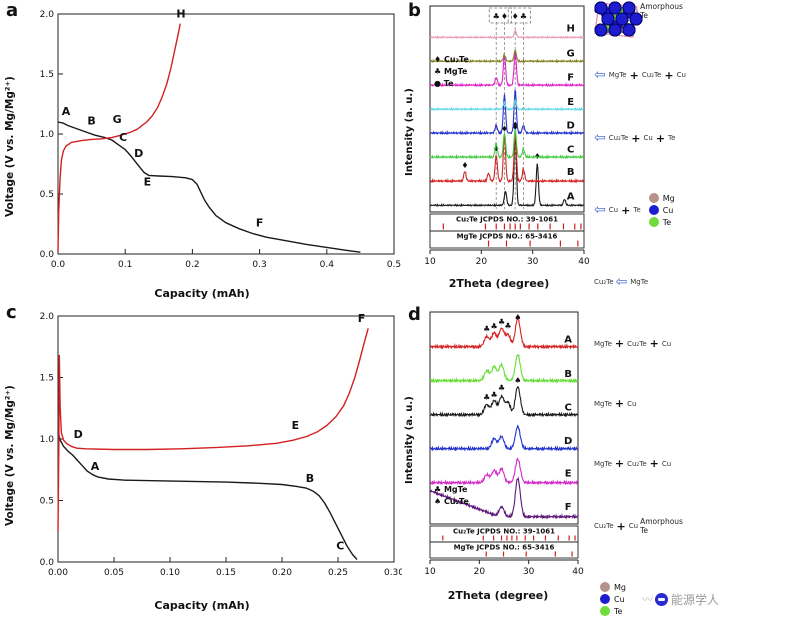  What do you see at coordinates (661, 599) in the screenshot?
I see `watermark-logo-icon` at bounding box center [661, 599].